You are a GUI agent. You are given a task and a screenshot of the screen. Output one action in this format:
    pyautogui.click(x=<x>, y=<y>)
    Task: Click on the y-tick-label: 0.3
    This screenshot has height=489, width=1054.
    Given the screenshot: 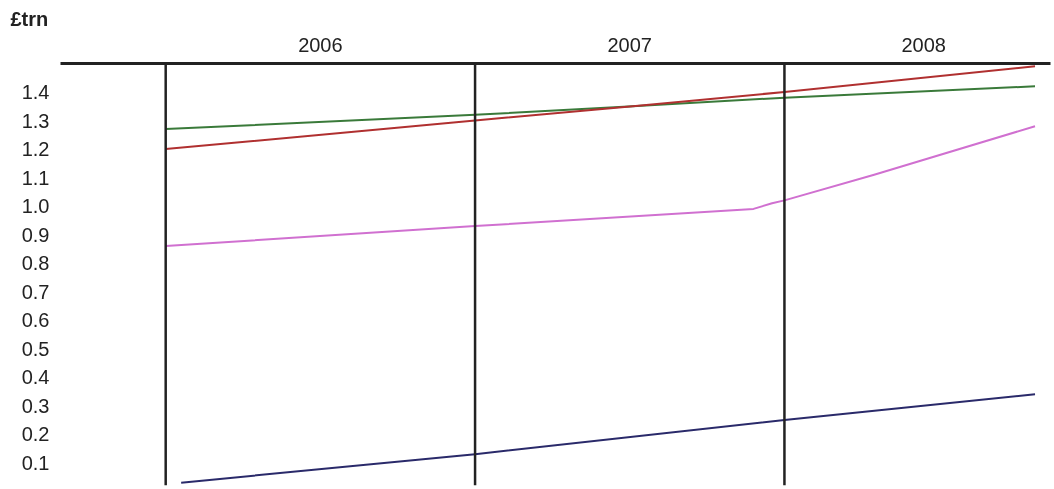 What is the action you would take?
    pyautogui.click(x=35, y=405)
    